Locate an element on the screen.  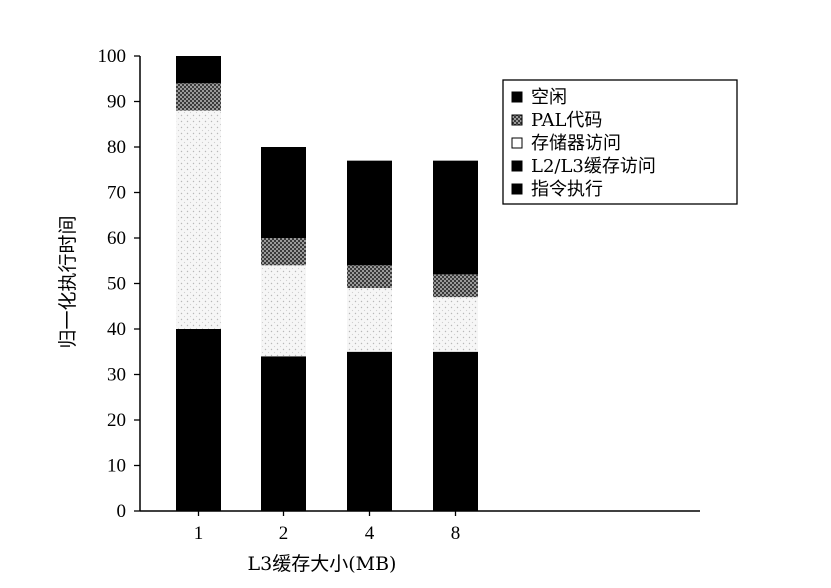
y-tick-label-6: 60 is located at coordinates (116, 238).